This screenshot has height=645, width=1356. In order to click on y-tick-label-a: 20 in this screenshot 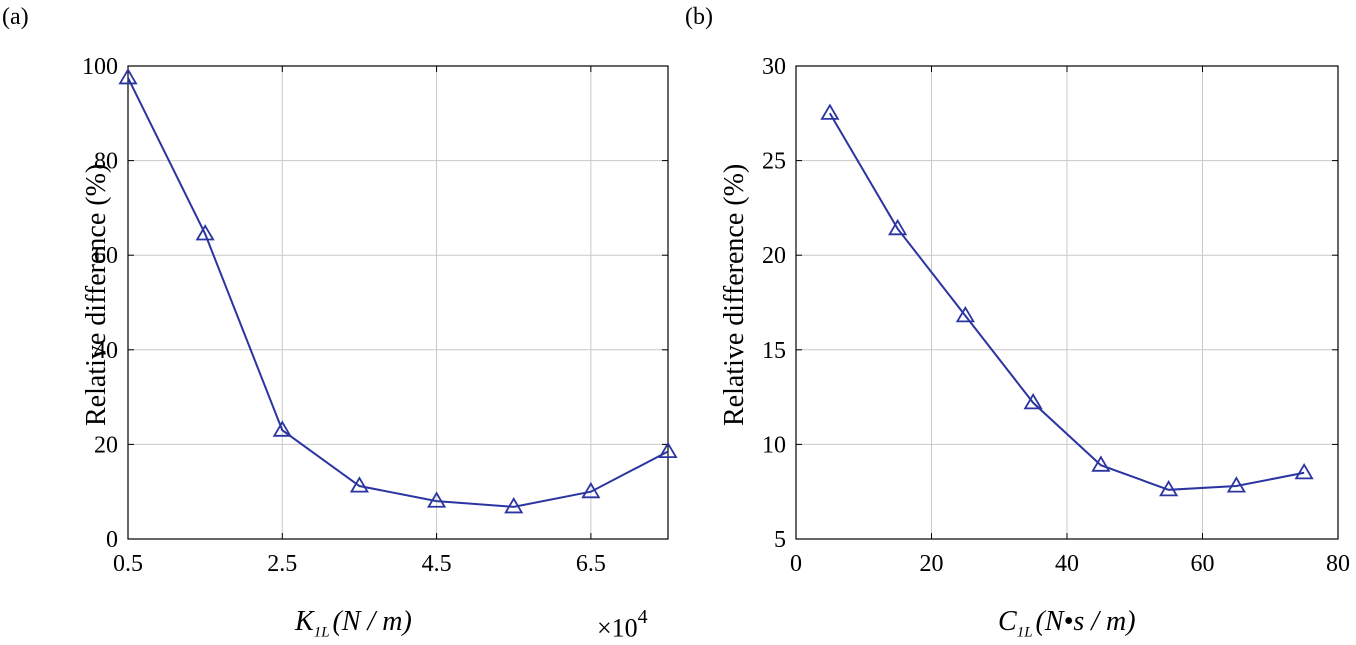, I will do `click(106, 445)`.